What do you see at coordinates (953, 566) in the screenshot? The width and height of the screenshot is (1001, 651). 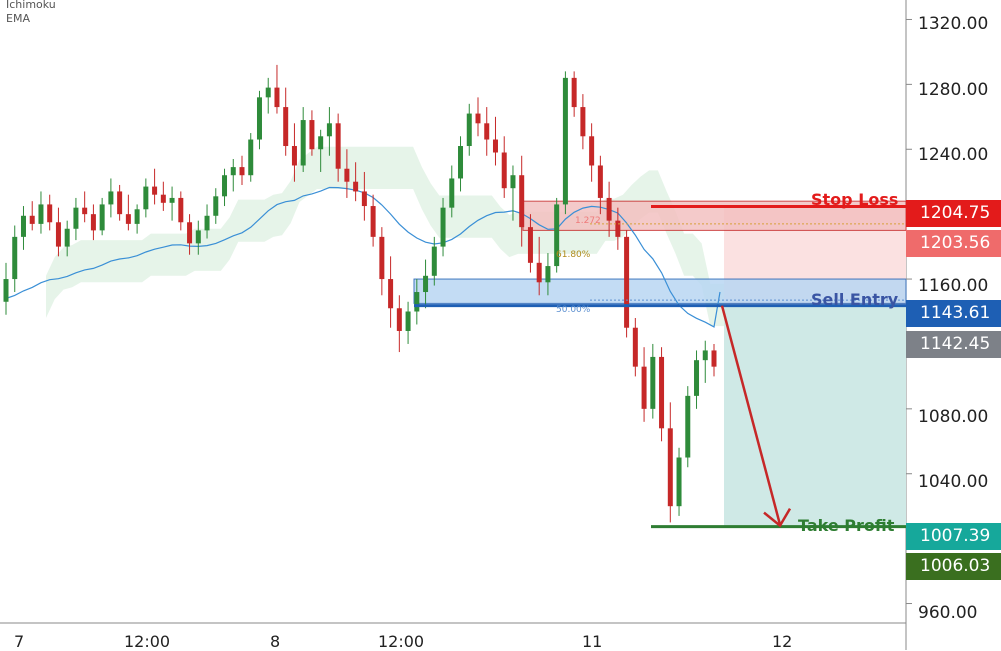 I see `support-price: 1006.03` at bounding box center [953, 566].